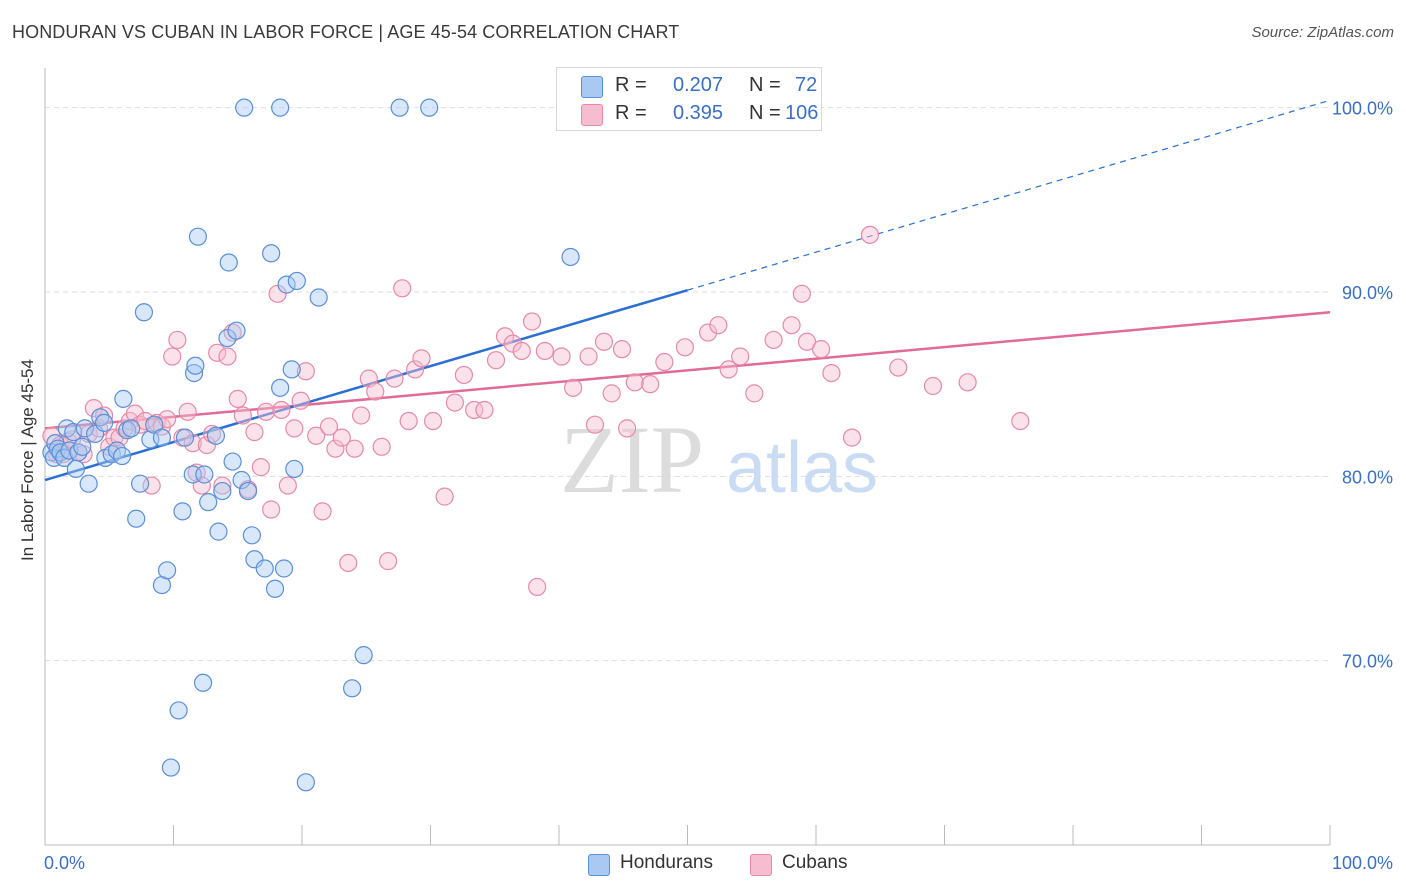 This screenshot has height=892, width=1406. I want to click on watermark: ZIP atlas, so click(719, 459).